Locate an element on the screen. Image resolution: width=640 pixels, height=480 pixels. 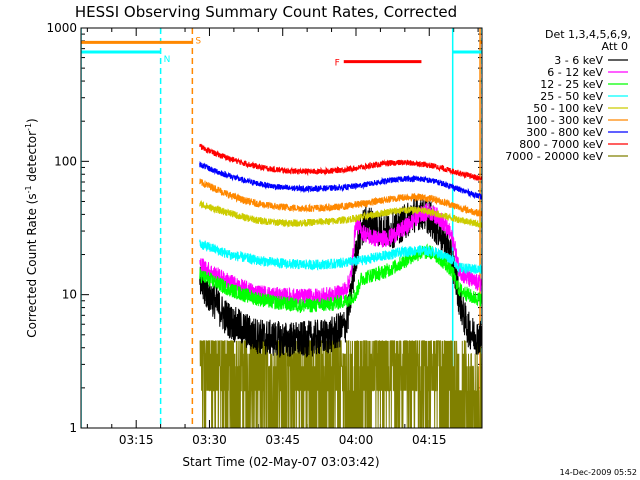
x-tick-label: 03:15 is located at coordinates (136, 440).